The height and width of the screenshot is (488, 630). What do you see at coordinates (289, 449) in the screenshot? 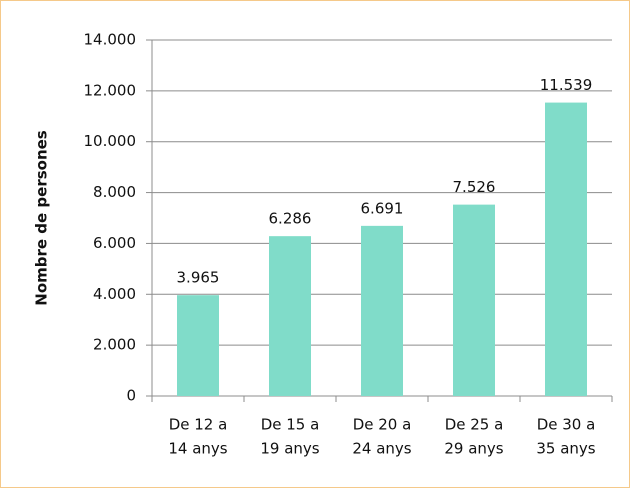
I see `x-tick-label: 19 anys` at bounding box center [289, 449].